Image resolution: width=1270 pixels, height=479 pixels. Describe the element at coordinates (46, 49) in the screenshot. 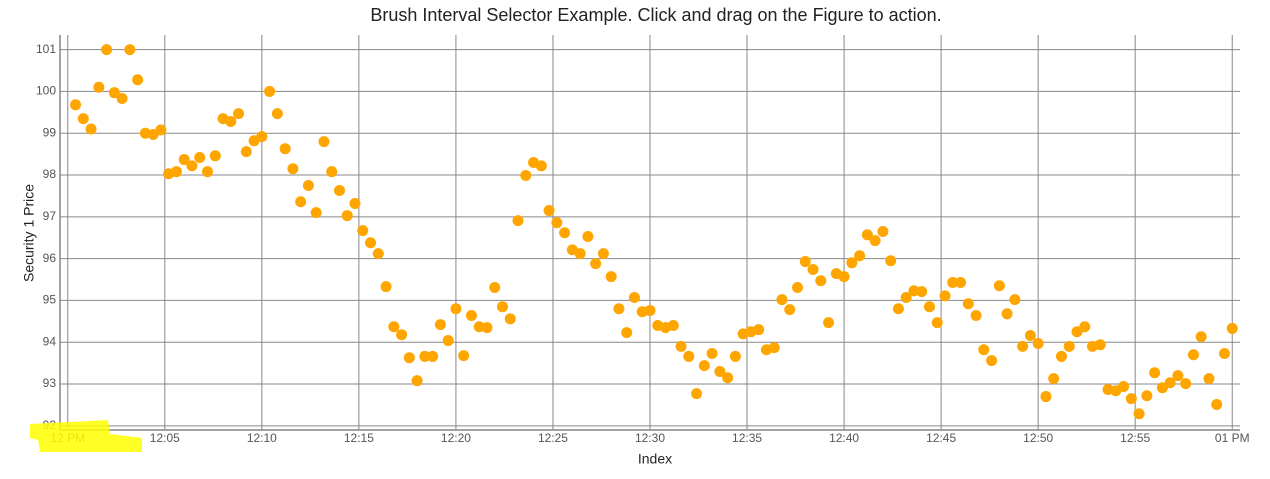

I see `y-tick-label: 101` at that location.